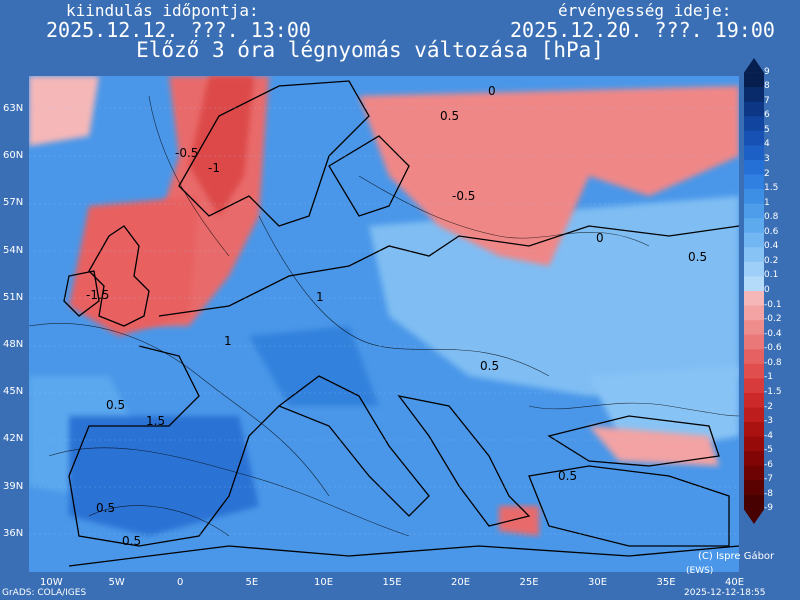 Image resolution: width=800 pixels, height=600 pixels. I want to click on color-legend, so click(754, 291).